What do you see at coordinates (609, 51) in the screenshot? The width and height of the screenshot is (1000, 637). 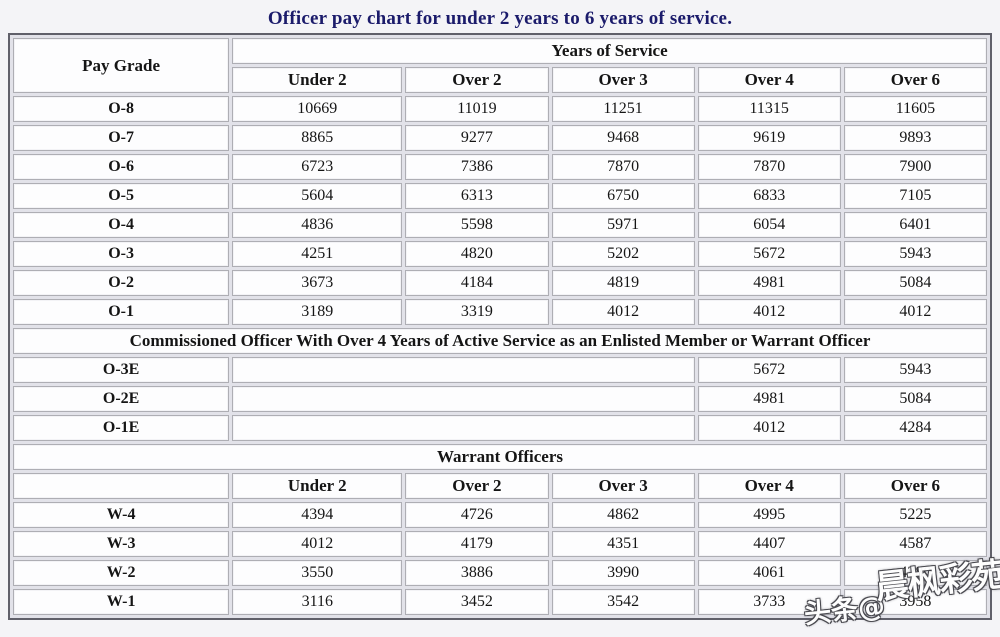 I see `years-of-service-header: Years of Service` at bounding box center [609, 51].